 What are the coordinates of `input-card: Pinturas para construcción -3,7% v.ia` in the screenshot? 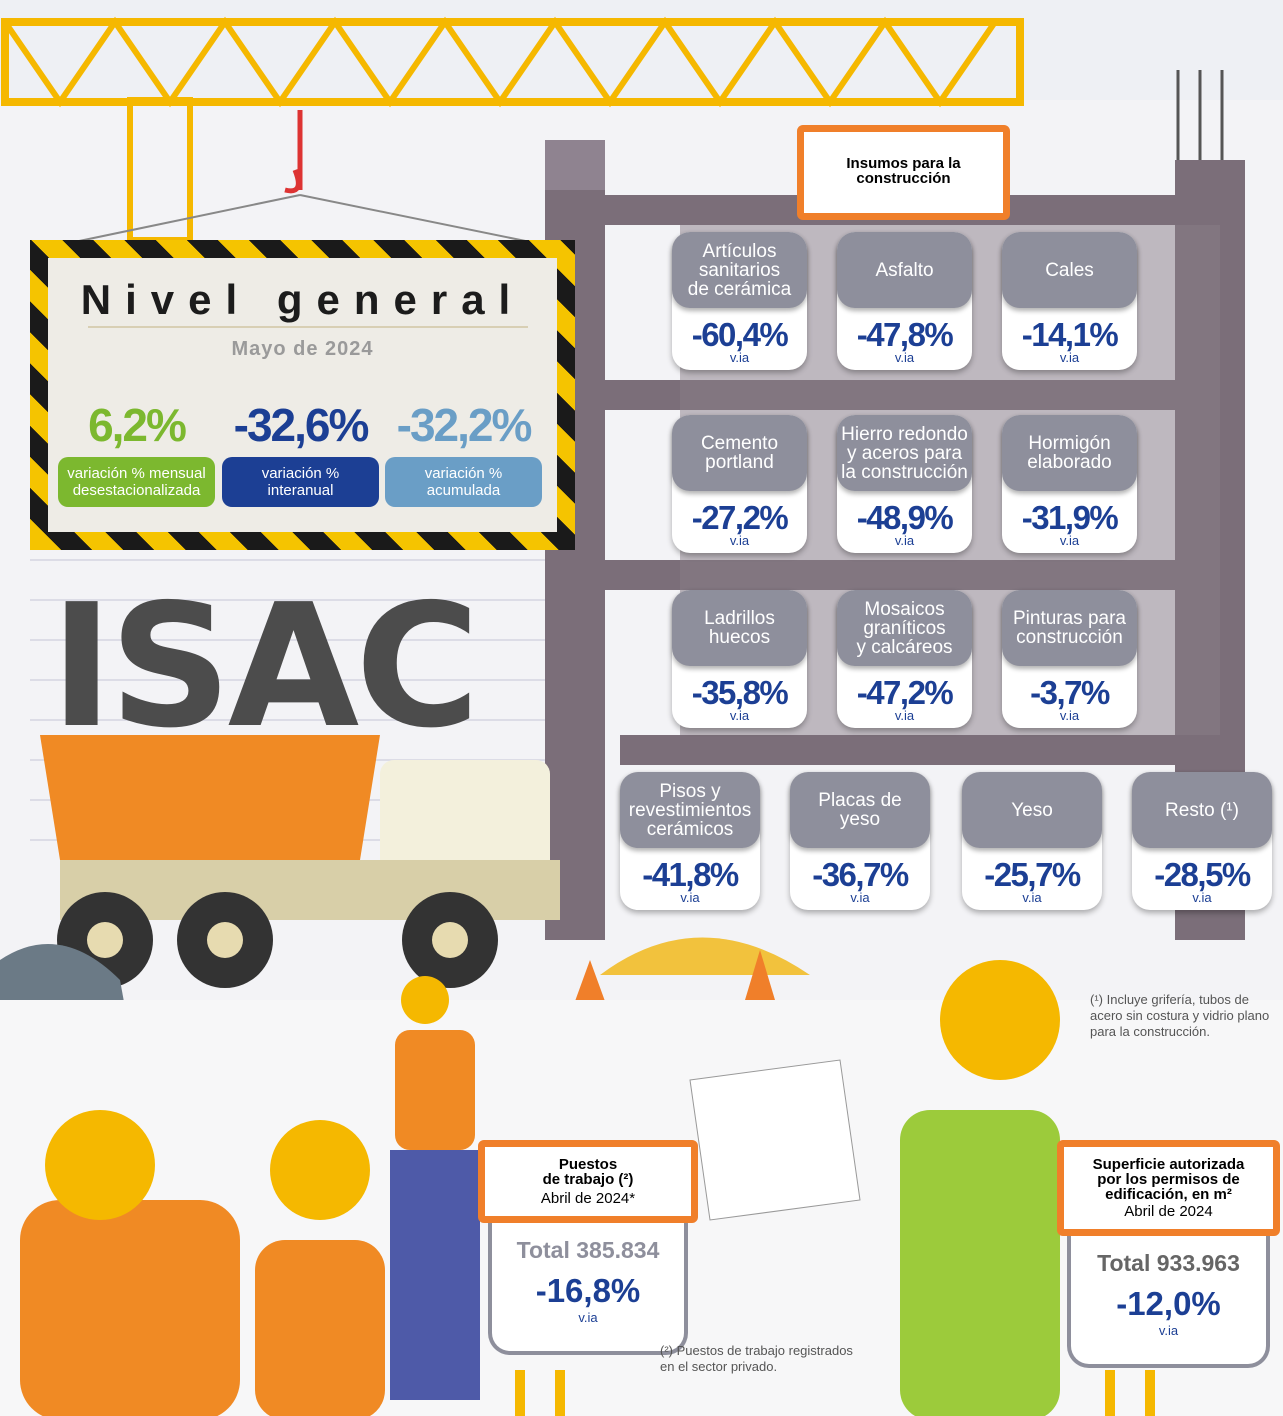 It's located at (1069, 659).